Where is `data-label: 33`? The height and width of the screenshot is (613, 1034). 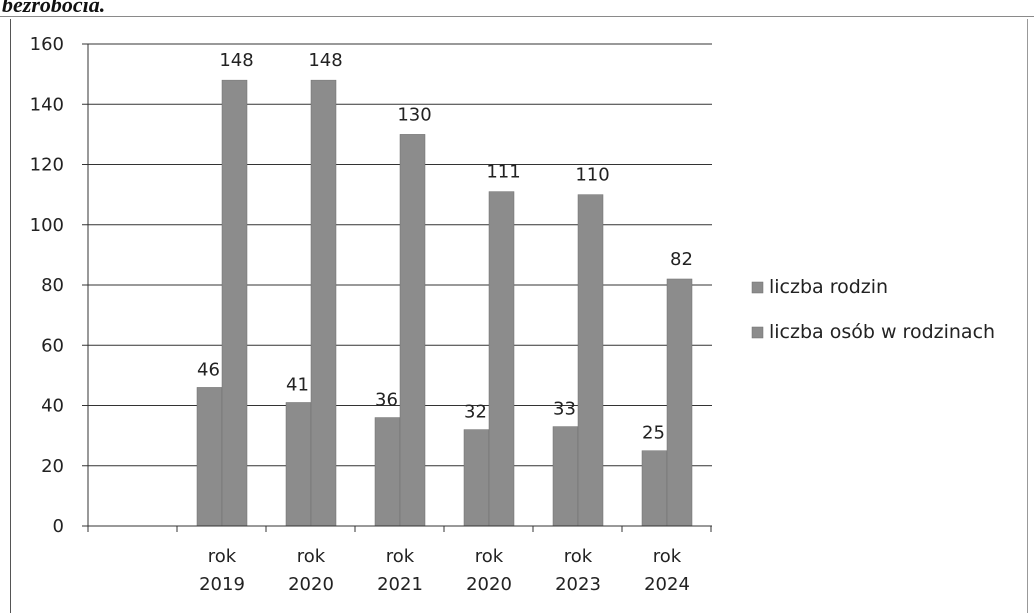
data-label: 33 is located at coordinates (564, 409).